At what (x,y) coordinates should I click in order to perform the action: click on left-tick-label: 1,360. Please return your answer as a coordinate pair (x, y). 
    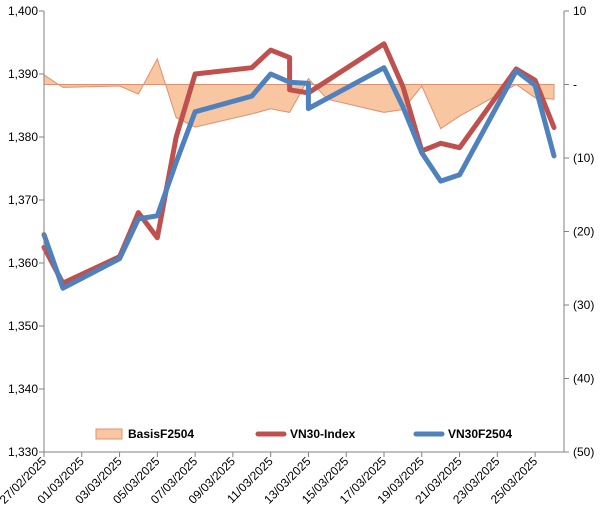
    Looking at the image, I should click on (23, 263).